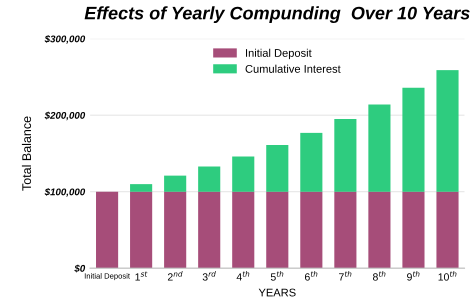  I want to click on x-tick-label: 10$^{th}$, so click(447, 276).